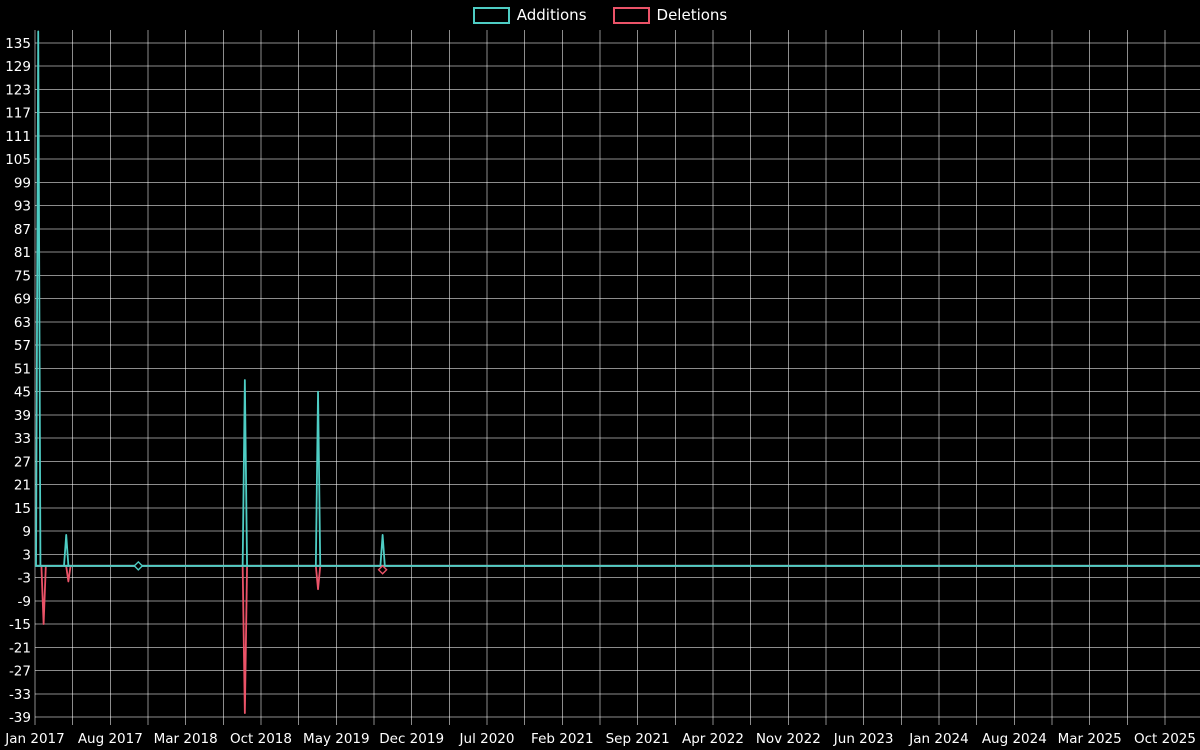 The image size is (1200, 750). What do you see at coordinates (18, 160) in the screenshot?
I see `svg-text: 105` at bounding box center [18, 160].